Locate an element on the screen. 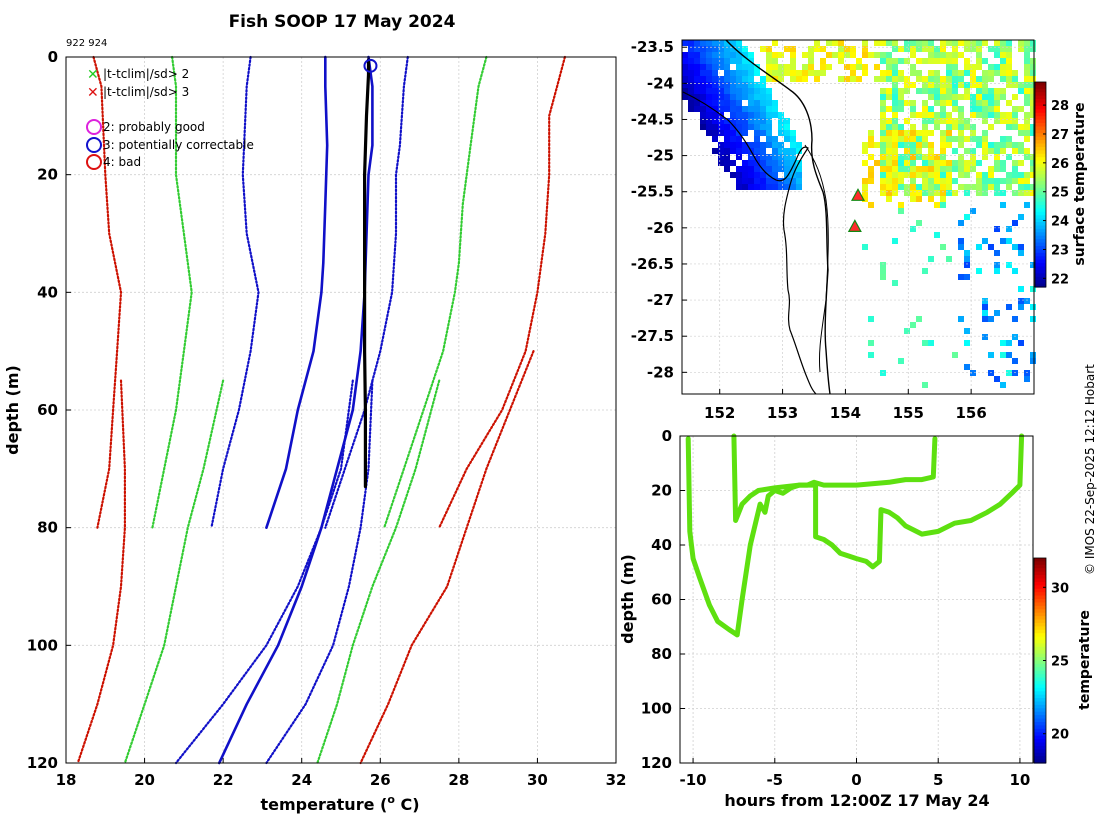  profile-series-clim_3sd_low_upper is located at coordinates (107, 292).